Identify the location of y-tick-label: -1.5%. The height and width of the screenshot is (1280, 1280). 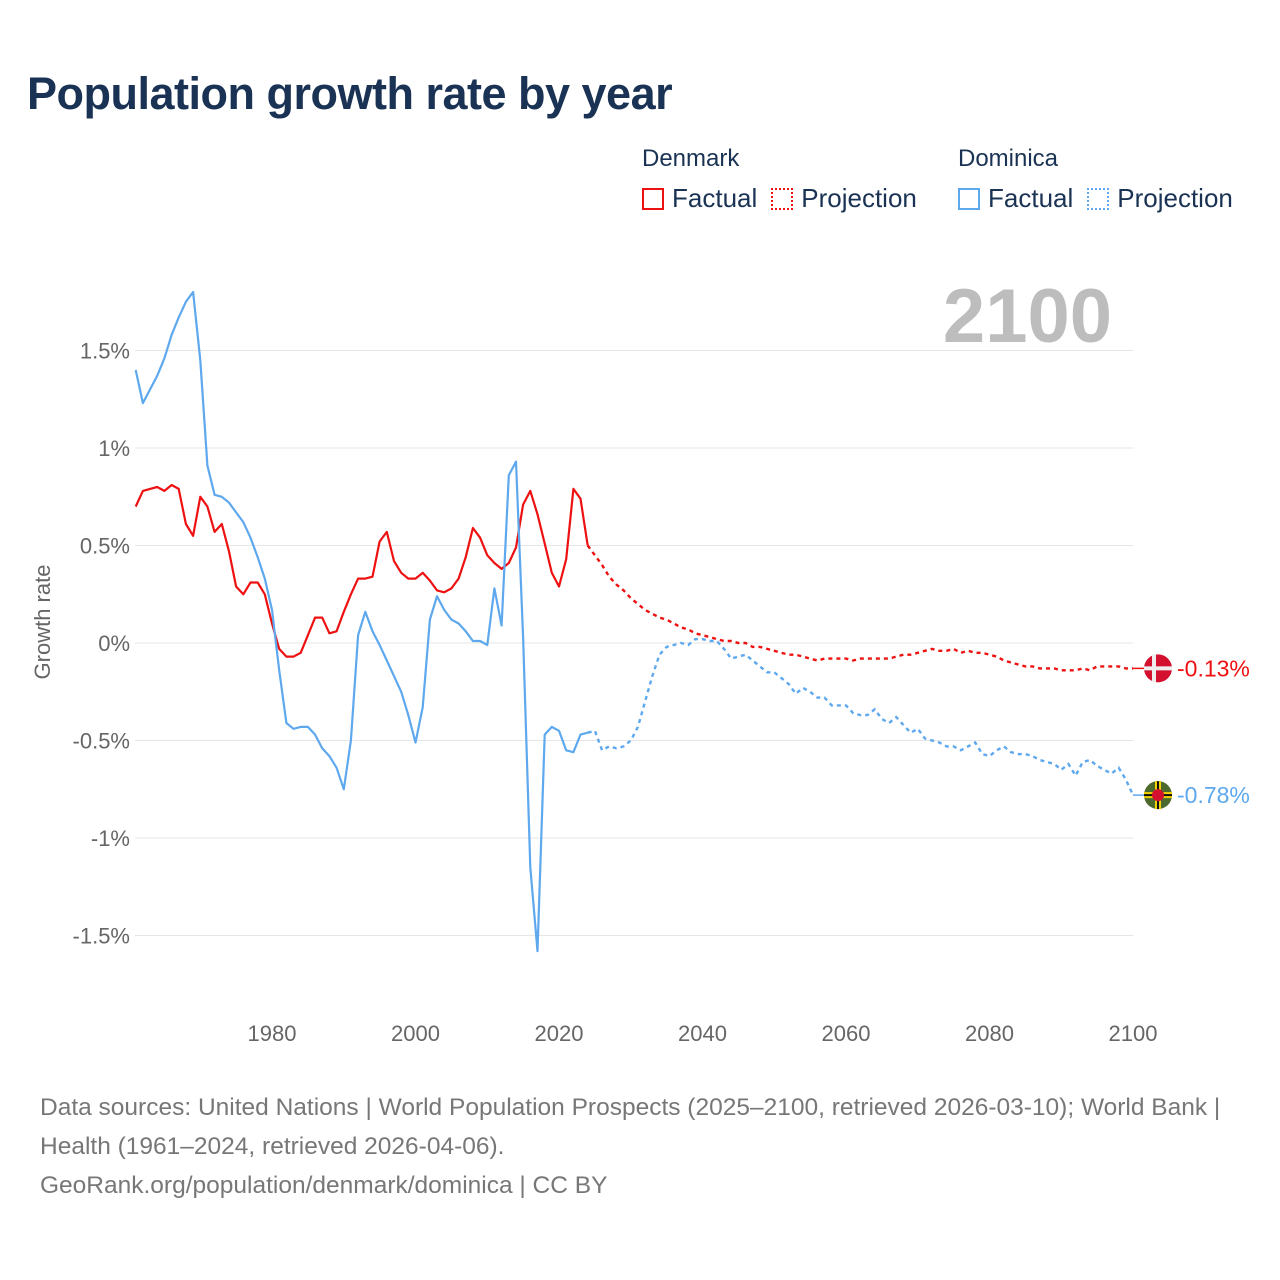
(101, 936).